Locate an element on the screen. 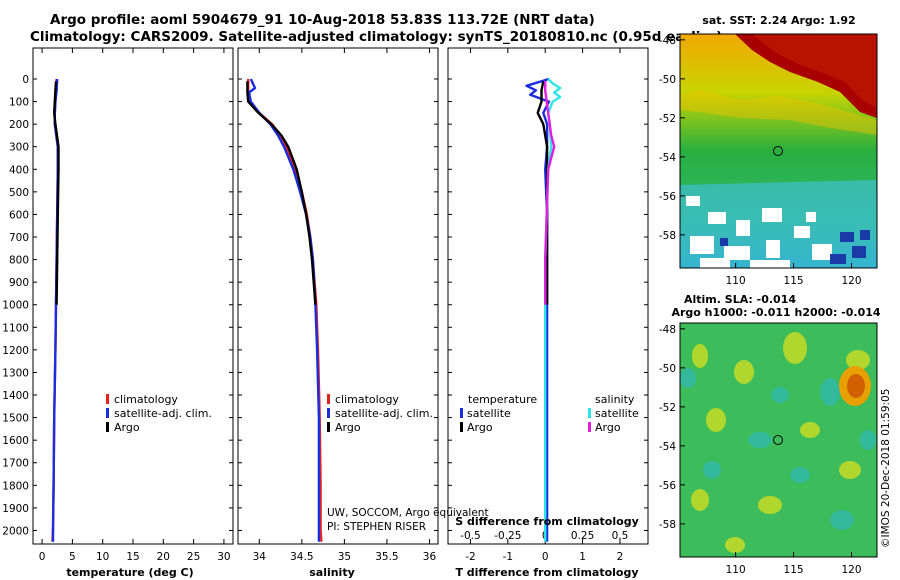 This screenshot has height=580, width=900. y-tick-label: 100 is located at coordinates (19, 103).